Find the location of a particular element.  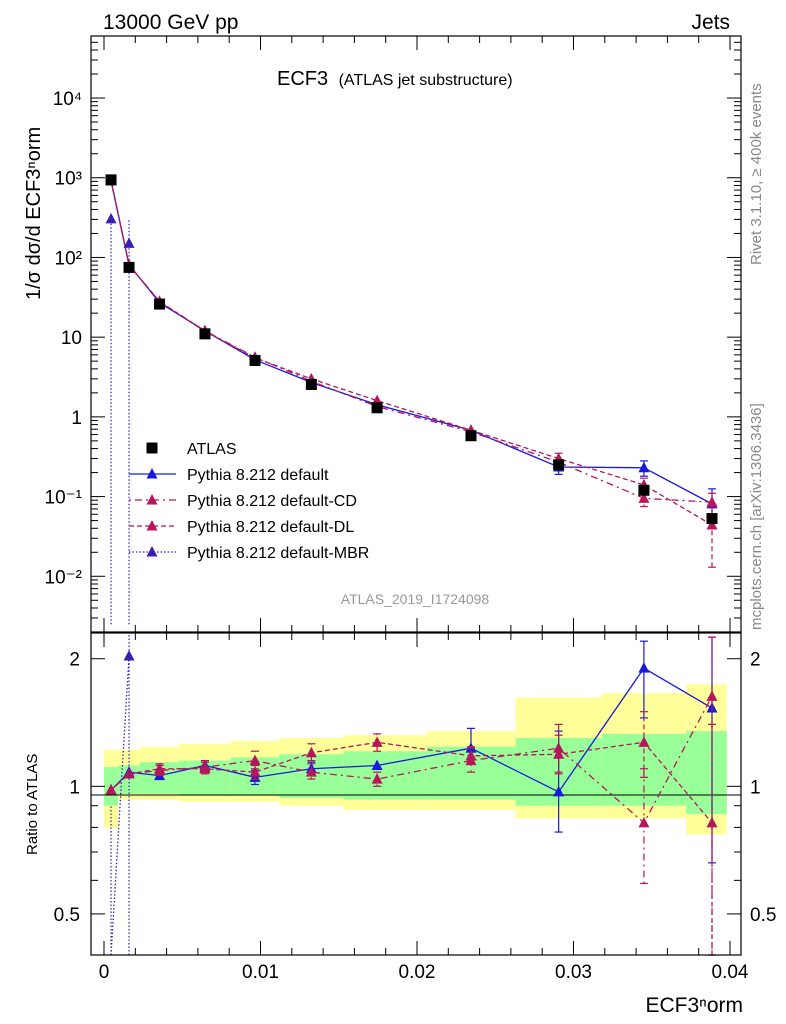

ratio-y-tick-label-left: 2 is located at coordinates (74, 660).